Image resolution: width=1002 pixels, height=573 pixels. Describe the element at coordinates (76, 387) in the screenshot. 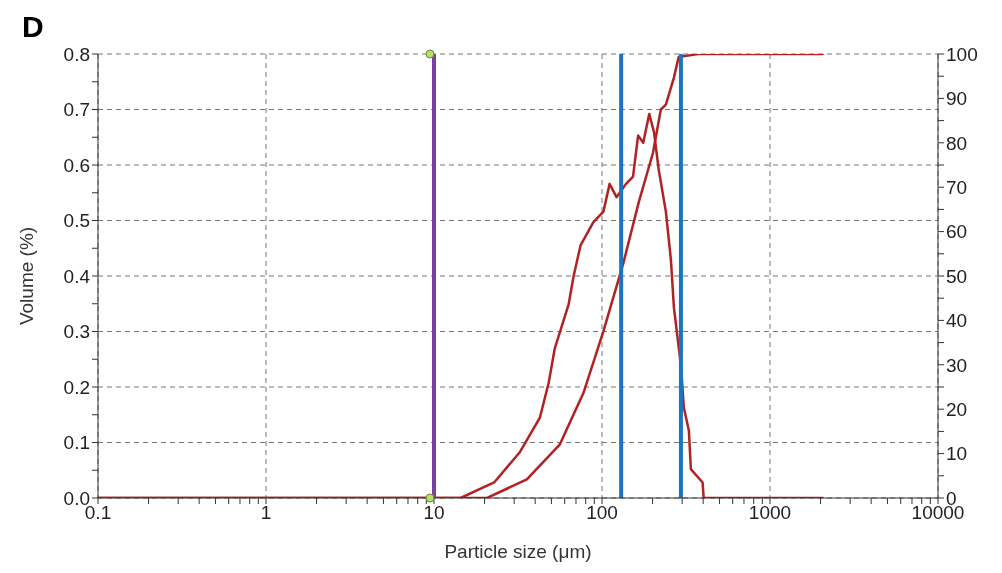

I see `y-tick-label: 0.2` at that location.